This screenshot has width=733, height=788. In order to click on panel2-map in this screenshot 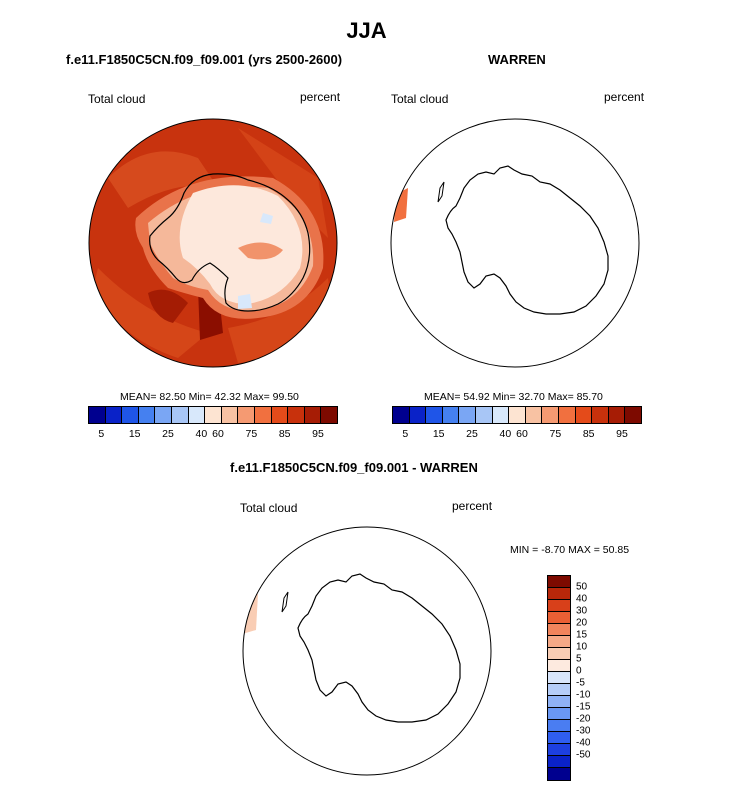, I will do `click(515, 243)`.